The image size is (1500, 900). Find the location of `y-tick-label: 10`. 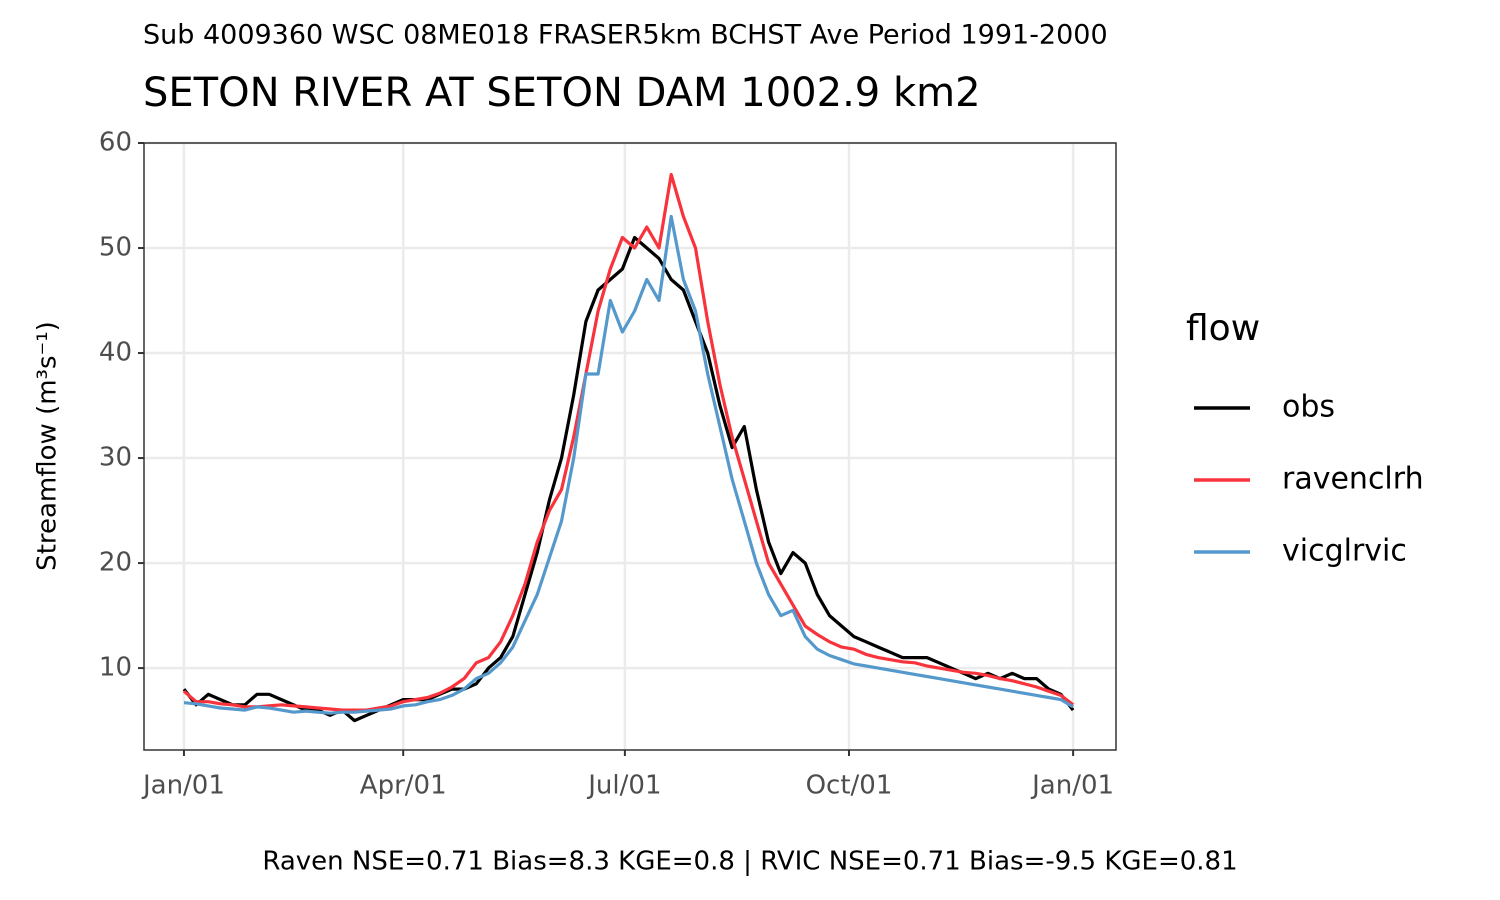

y-tick-label: 10 is located at coordinates (115, 668).